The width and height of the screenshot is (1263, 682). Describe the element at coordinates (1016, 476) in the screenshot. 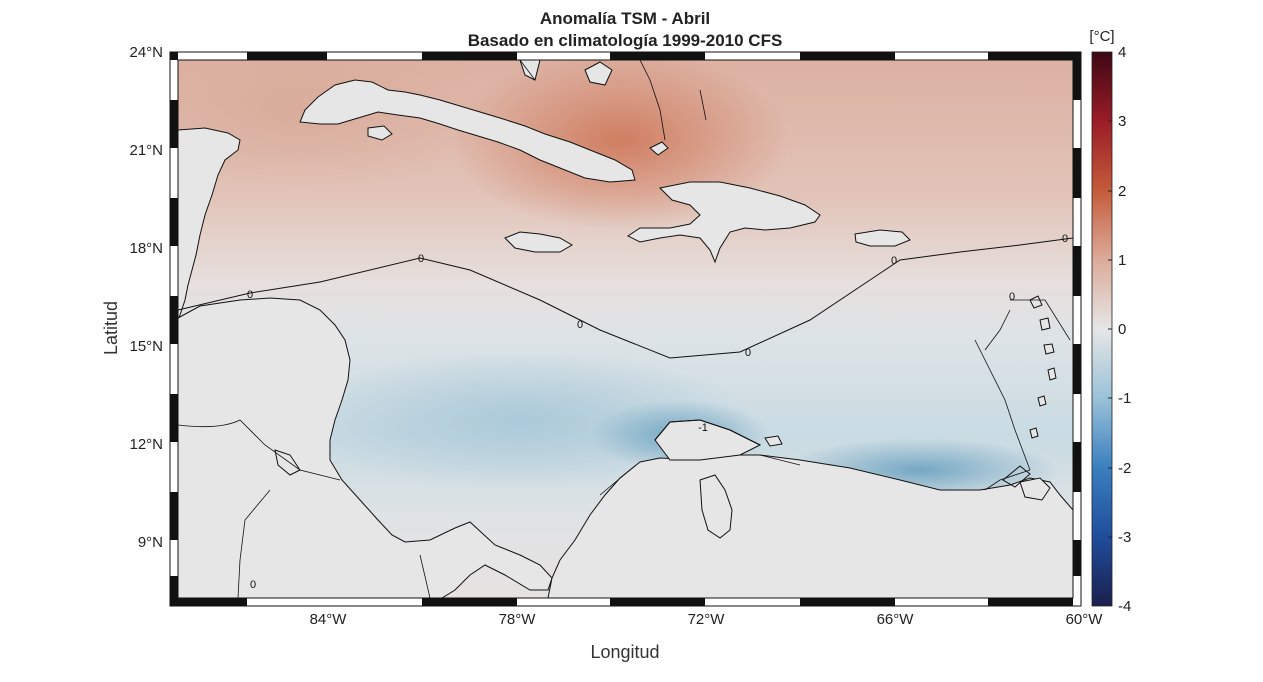

I see `contour-minus-one-east` at that location.